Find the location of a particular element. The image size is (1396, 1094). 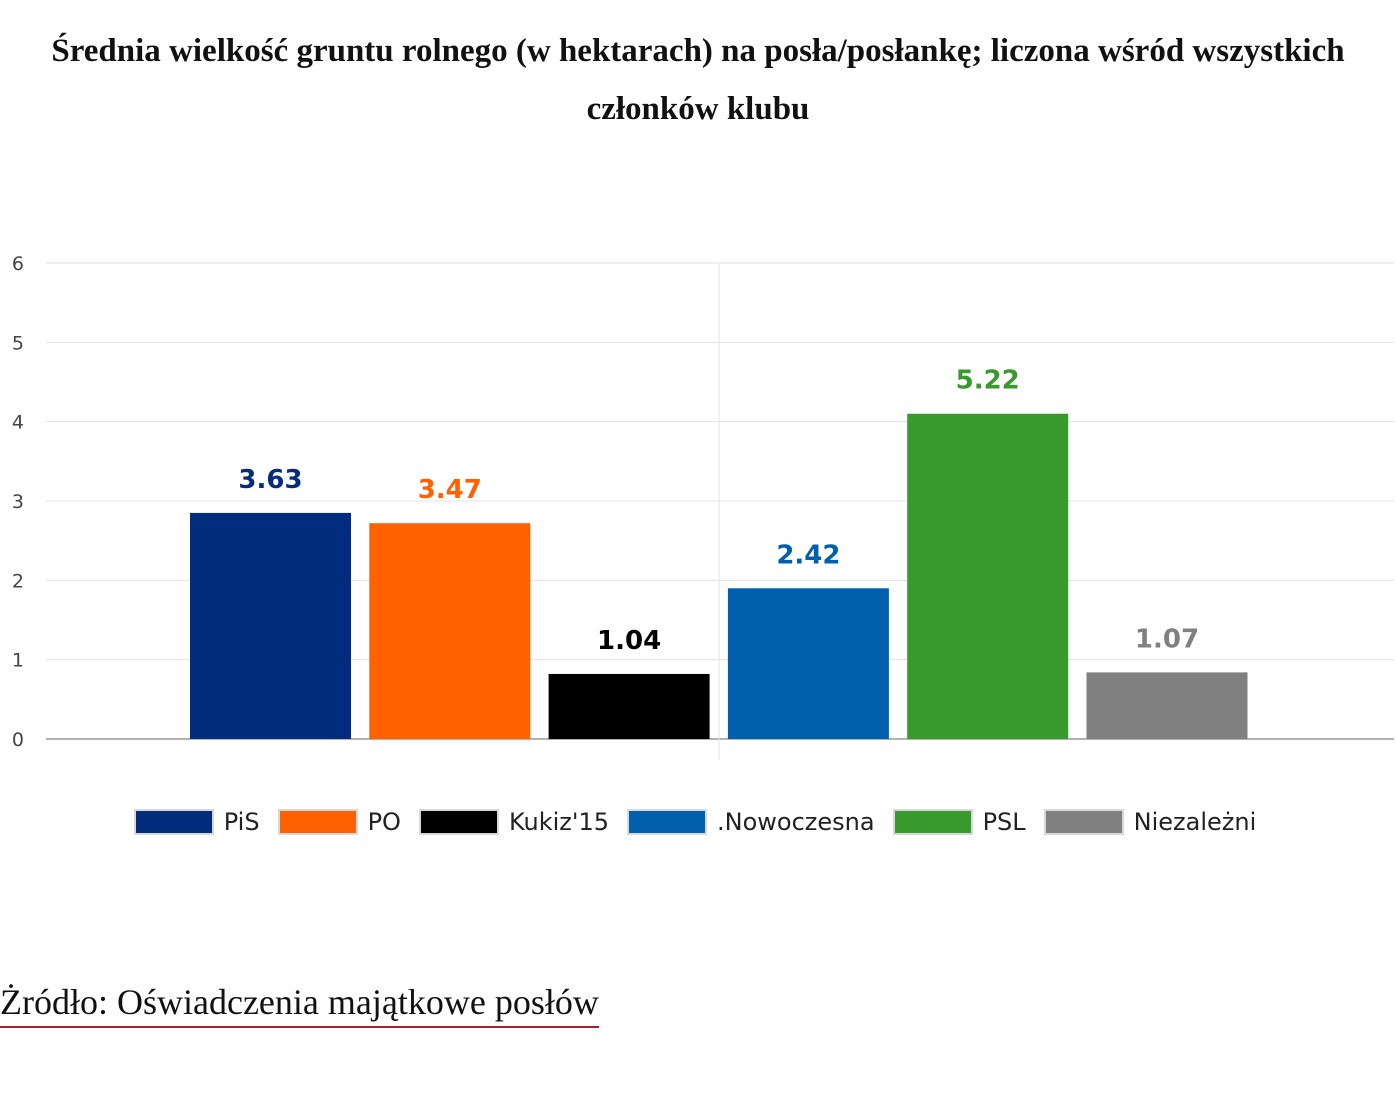

y-tick-label: 4 is located at coordinates (18, 423).